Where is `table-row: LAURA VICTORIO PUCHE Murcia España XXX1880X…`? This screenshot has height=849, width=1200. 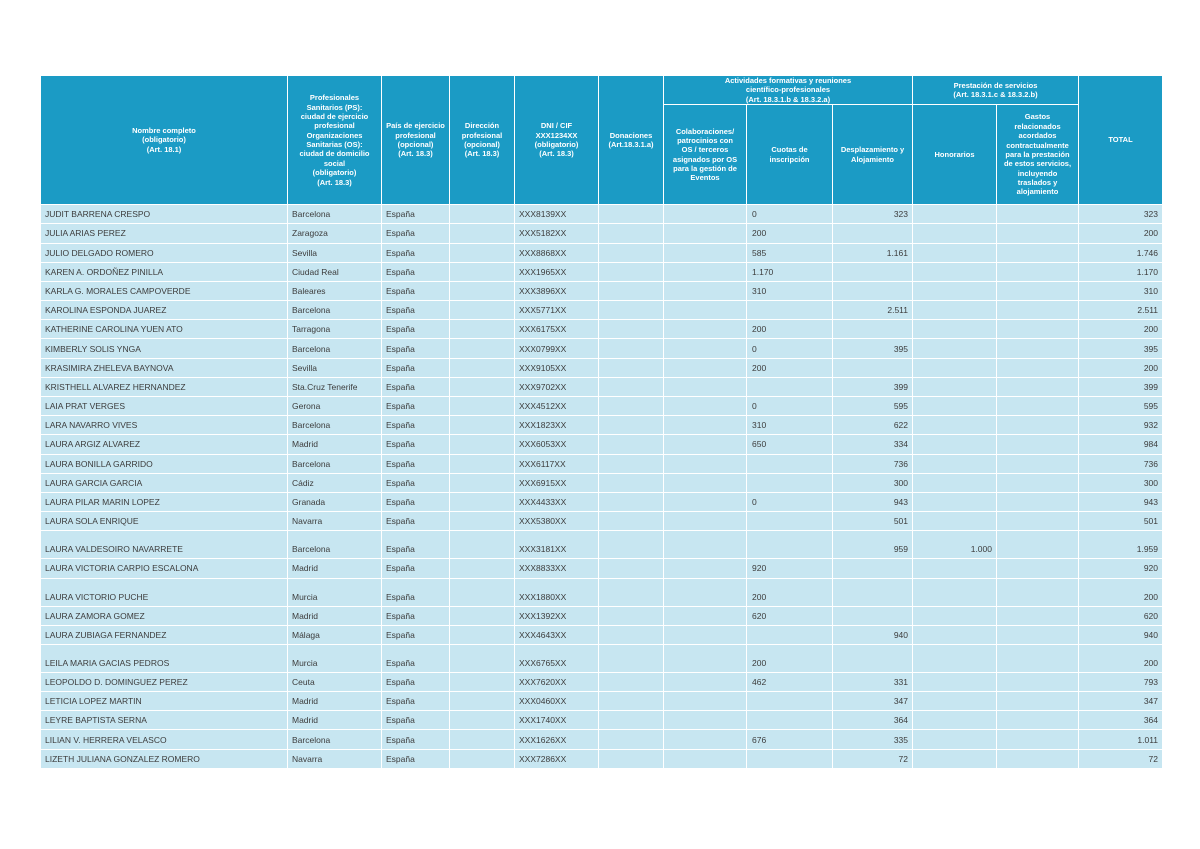
table-row: LAURA VICTORIO PUCHE Murcia España XXX1880X… is located at coordinates (602, 592).